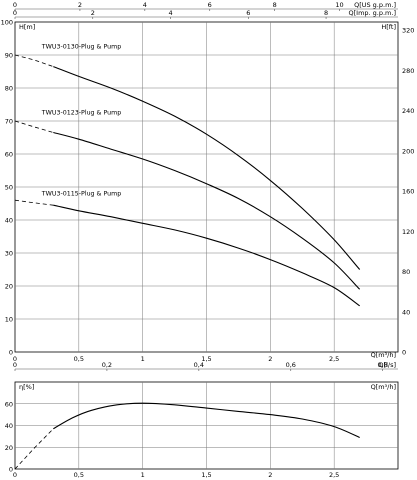 The image size is (417, 480). What do you see at coordinates (406, 312) in the screenshot?
I see `head-right-tick-label: 40` at bounding box center [406, 312].